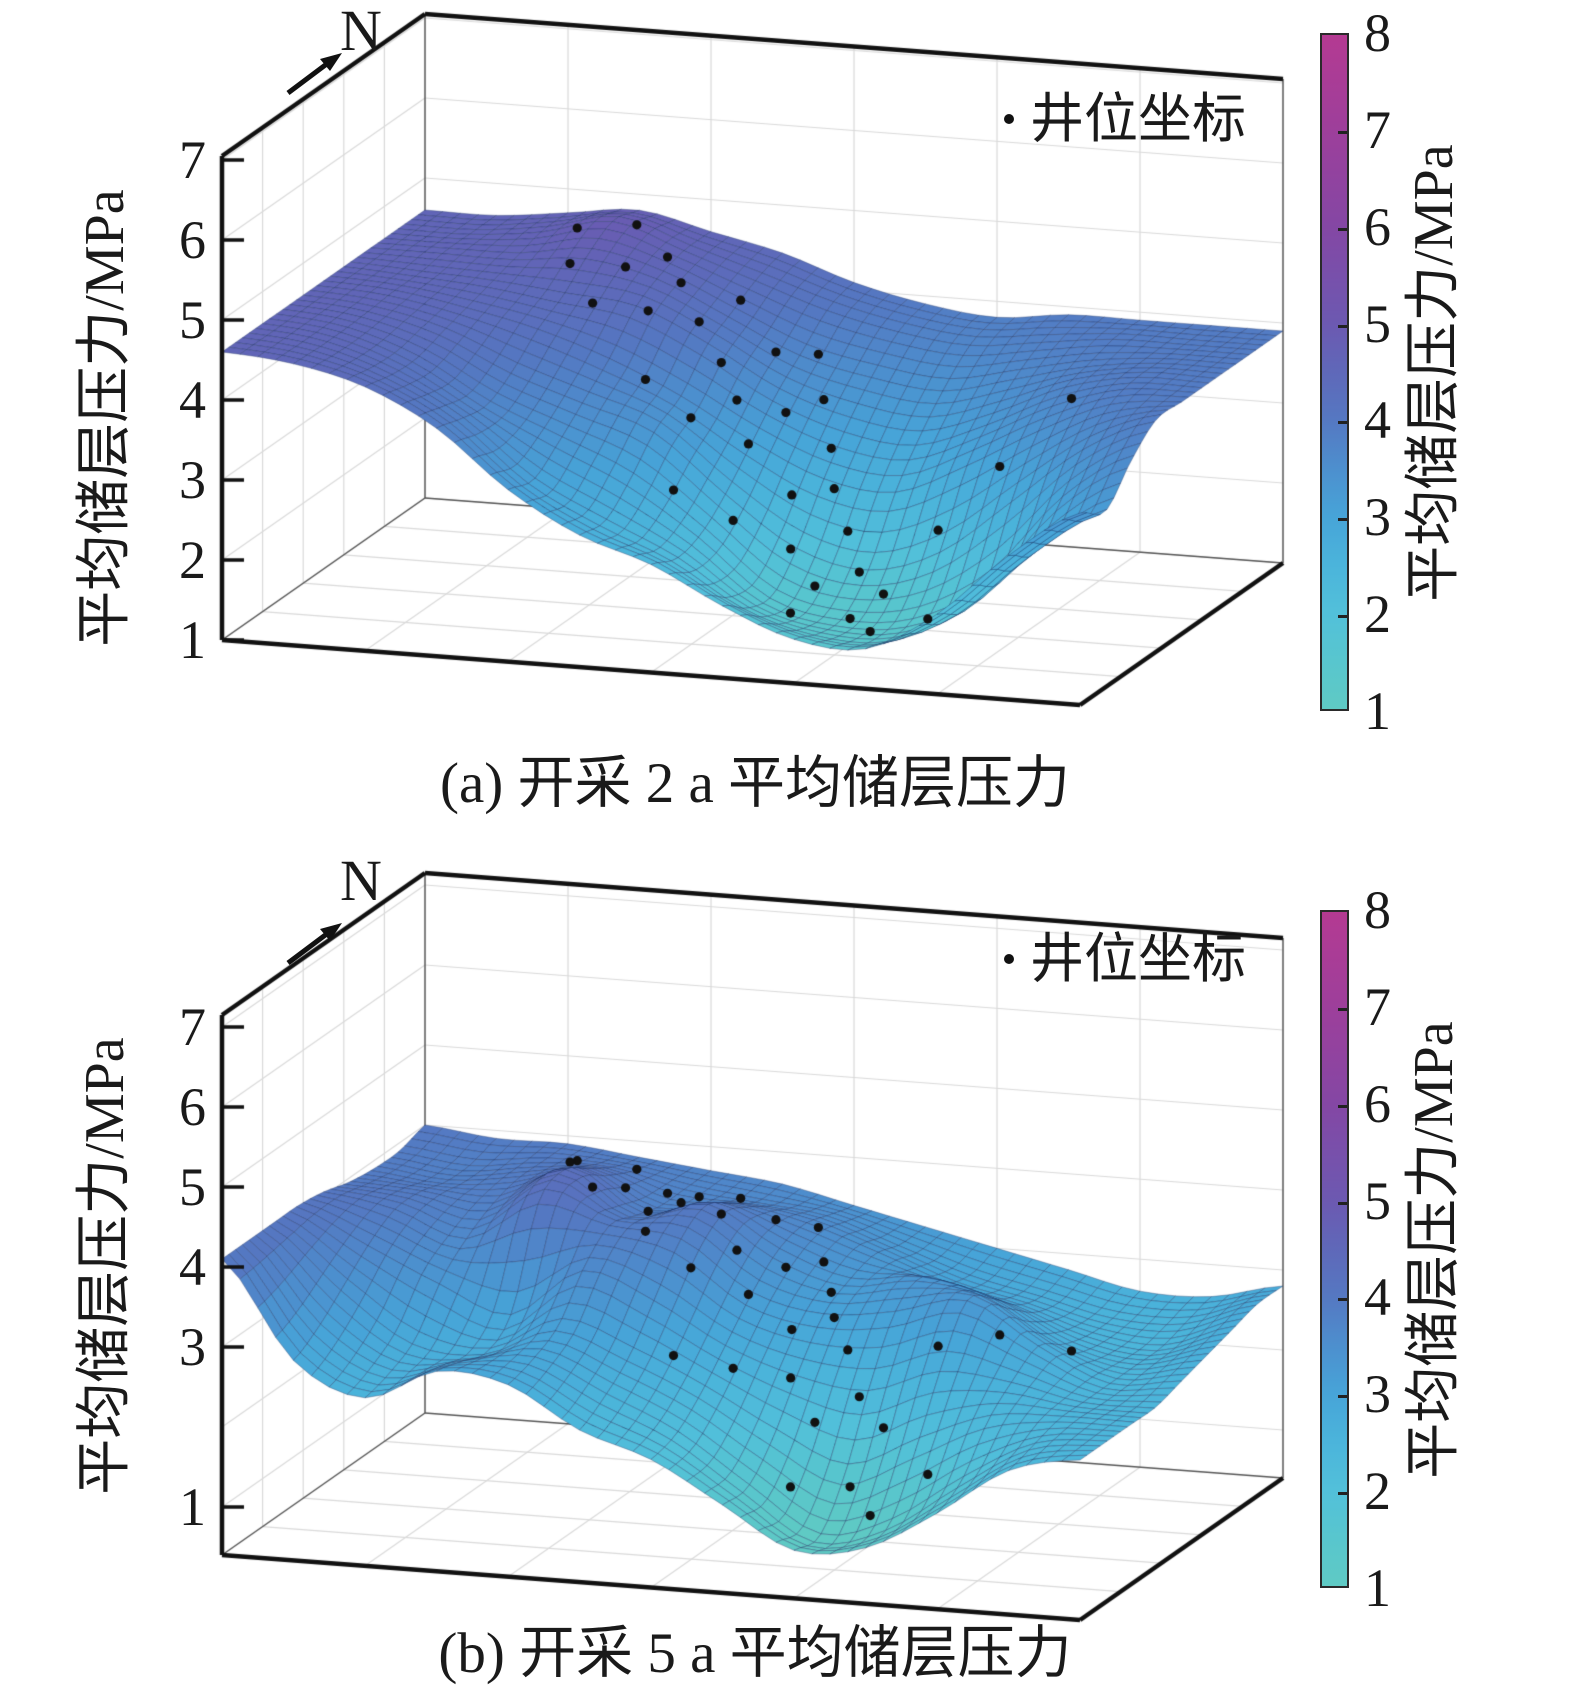 This screenshot has width=1575, height=1700. What do you see at coordinates (361, 880) in the screenshot?
I see `north-label-b: N` at bounding box center [361, 880].